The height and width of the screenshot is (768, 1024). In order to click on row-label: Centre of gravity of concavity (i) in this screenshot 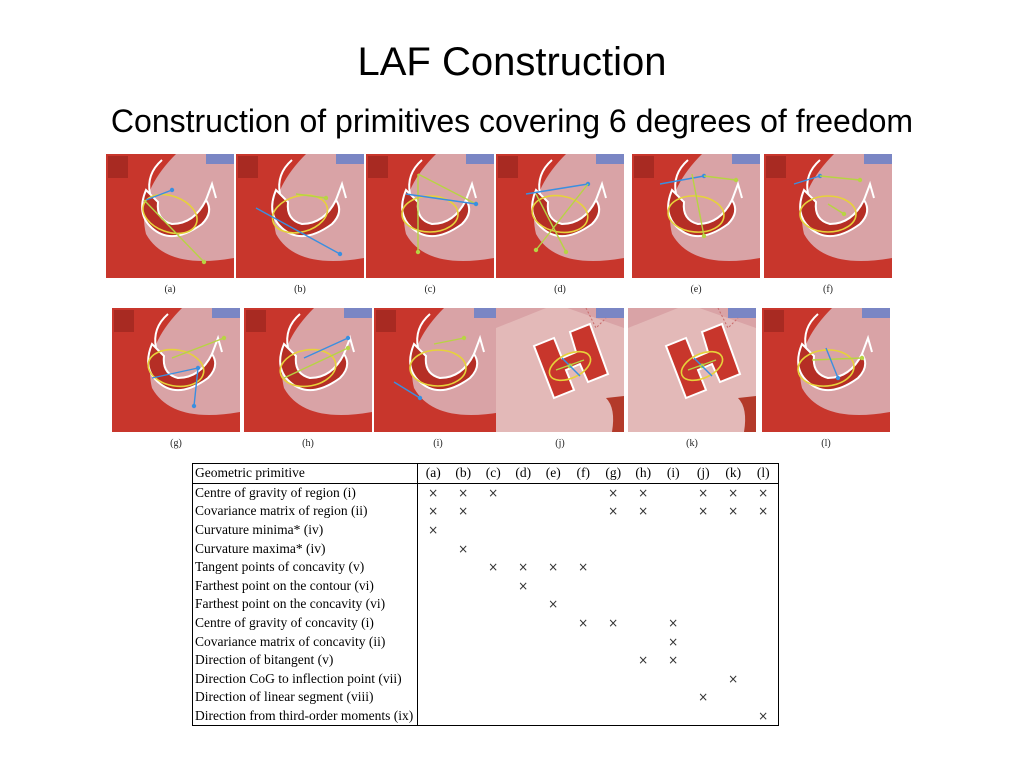, I will do `click(305, 623)`.